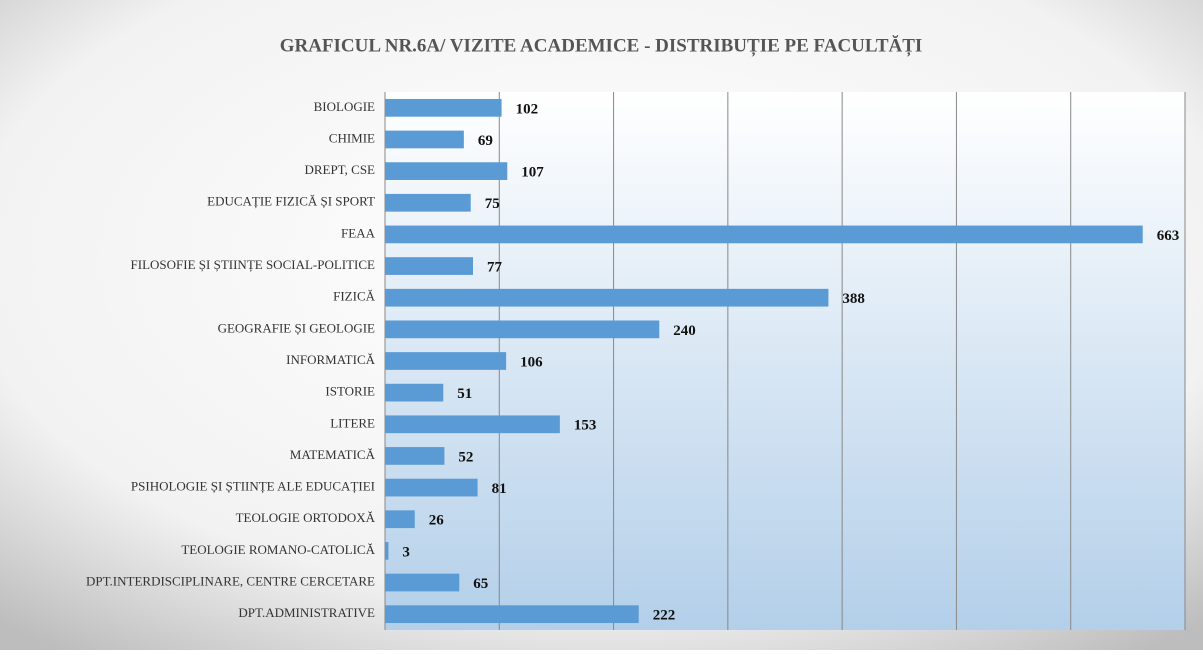  I want to click on y-tick-label: FILOSOFIE ȘI ȘTIINȚE SOCIAL-POLITICE, so click(253, 264).